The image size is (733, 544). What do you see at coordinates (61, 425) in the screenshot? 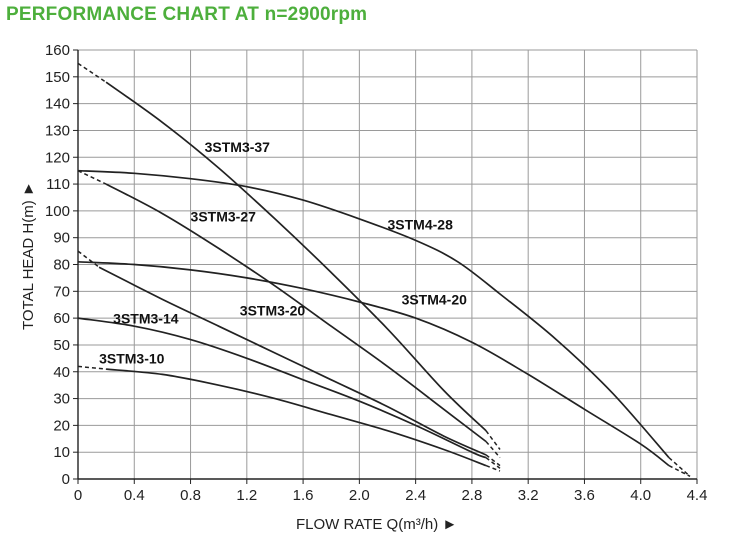
I see `y-tick-label: 20` at bounding box center [61, 425].